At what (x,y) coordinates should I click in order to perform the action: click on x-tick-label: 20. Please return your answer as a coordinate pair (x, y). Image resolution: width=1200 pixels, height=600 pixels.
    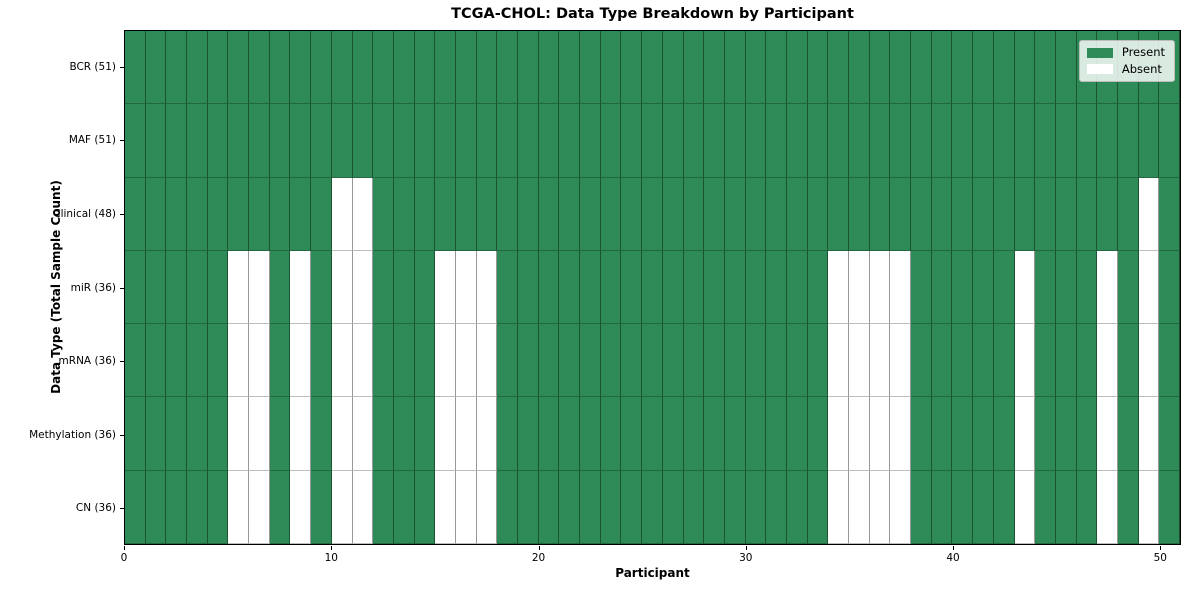
    Looking at the image, I should click on (538, 558).